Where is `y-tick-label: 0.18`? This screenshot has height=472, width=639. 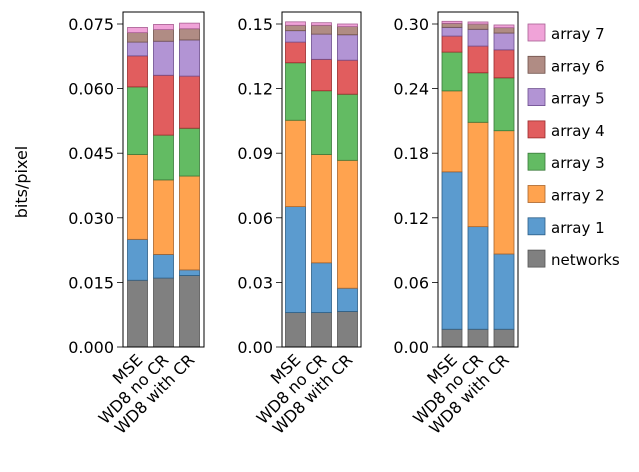 y-tick-label: 0.18 is located at coordinates (411, 153).